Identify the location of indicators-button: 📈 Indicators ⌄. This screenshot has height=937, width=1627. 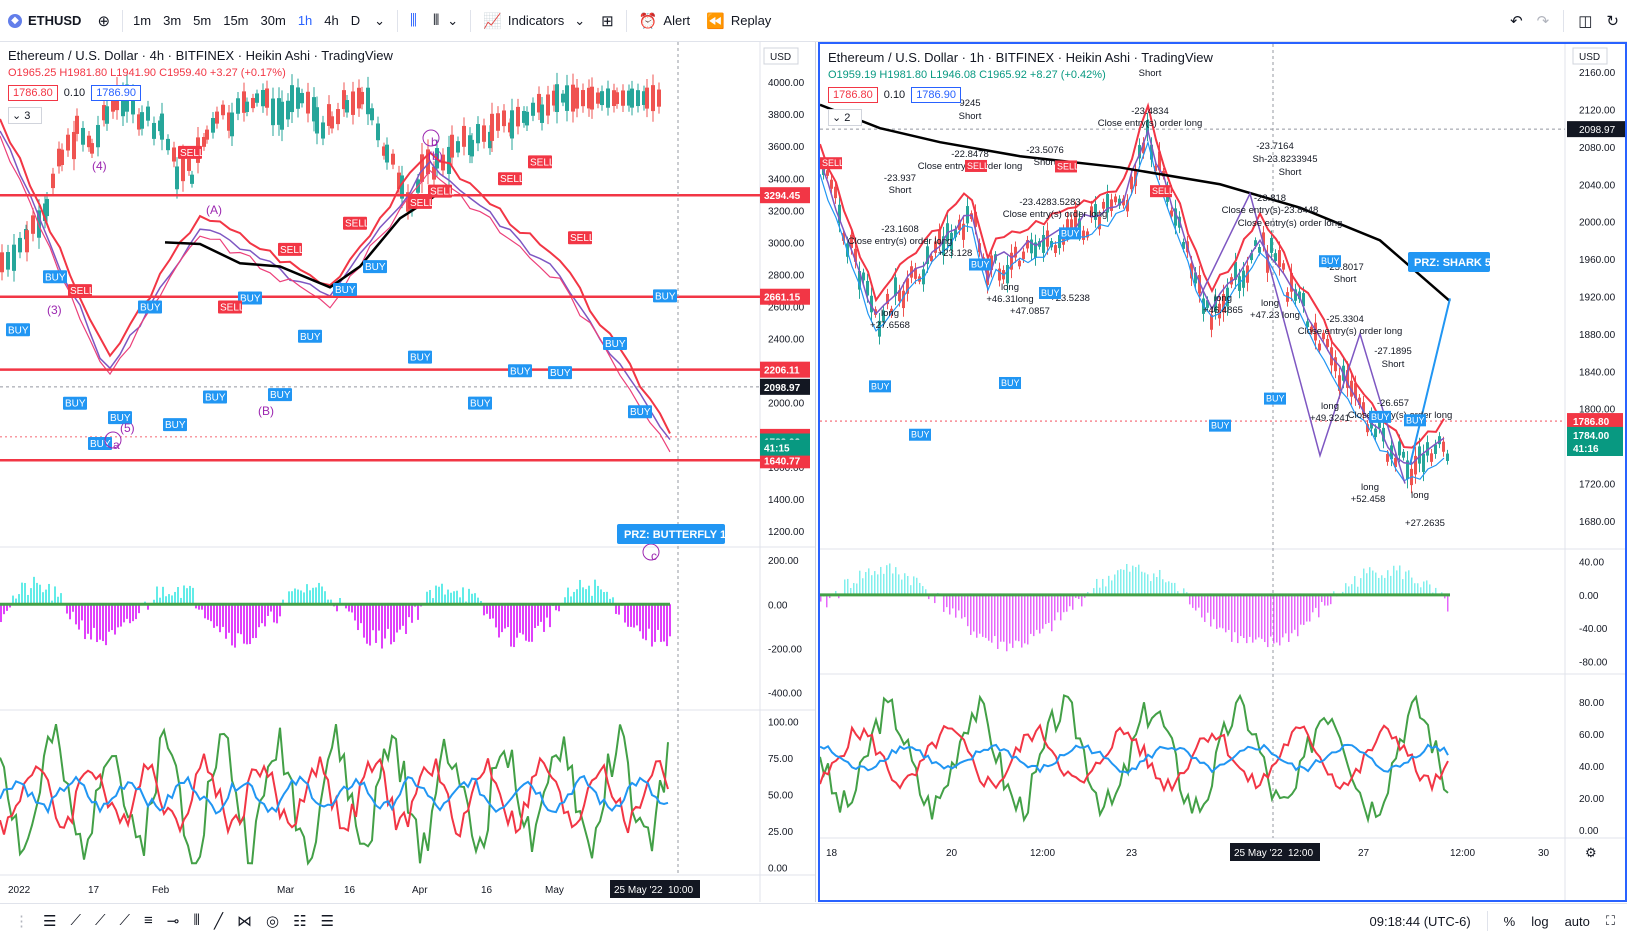
(534, 21).